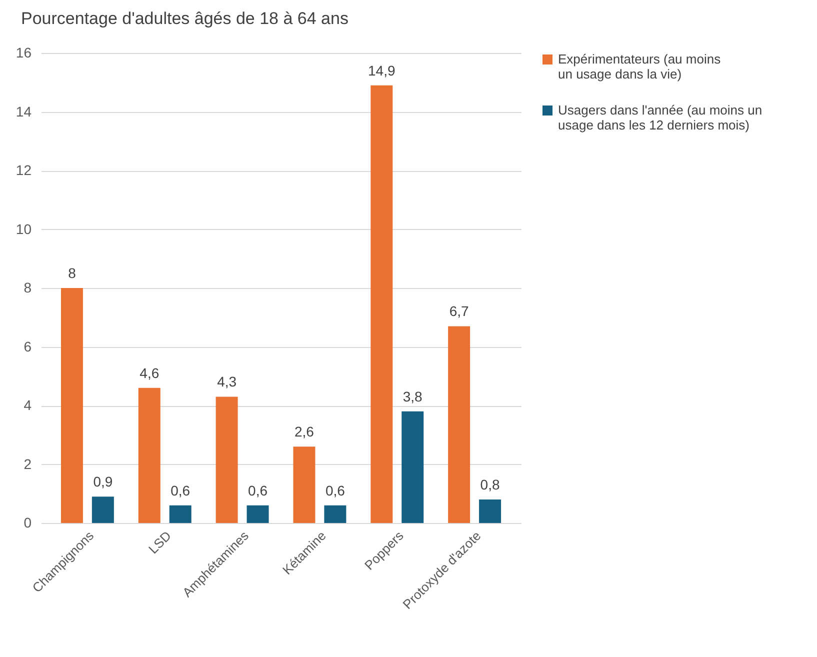  What do you see at coordinates (103, 482) in the screenshot?
I see `data-label: 0,9` at bounding box center [103, 482].